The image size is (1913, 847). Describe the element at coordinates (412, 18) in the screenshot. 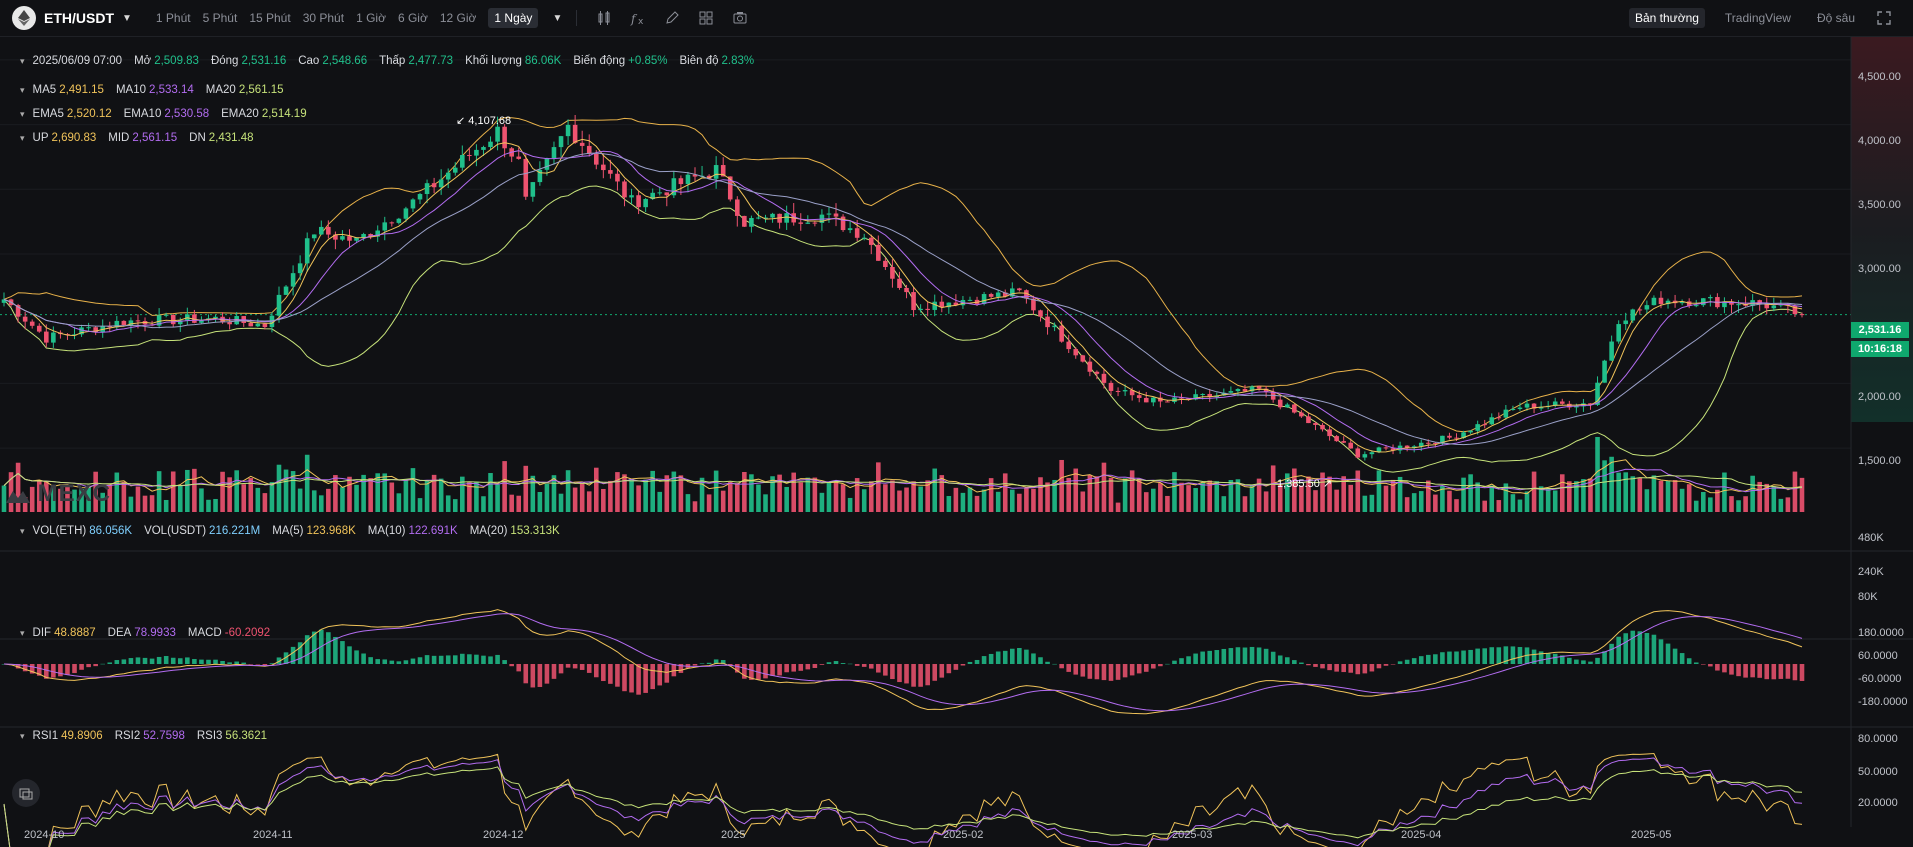

I see `interval-6h: 6 Giờ` at that location.